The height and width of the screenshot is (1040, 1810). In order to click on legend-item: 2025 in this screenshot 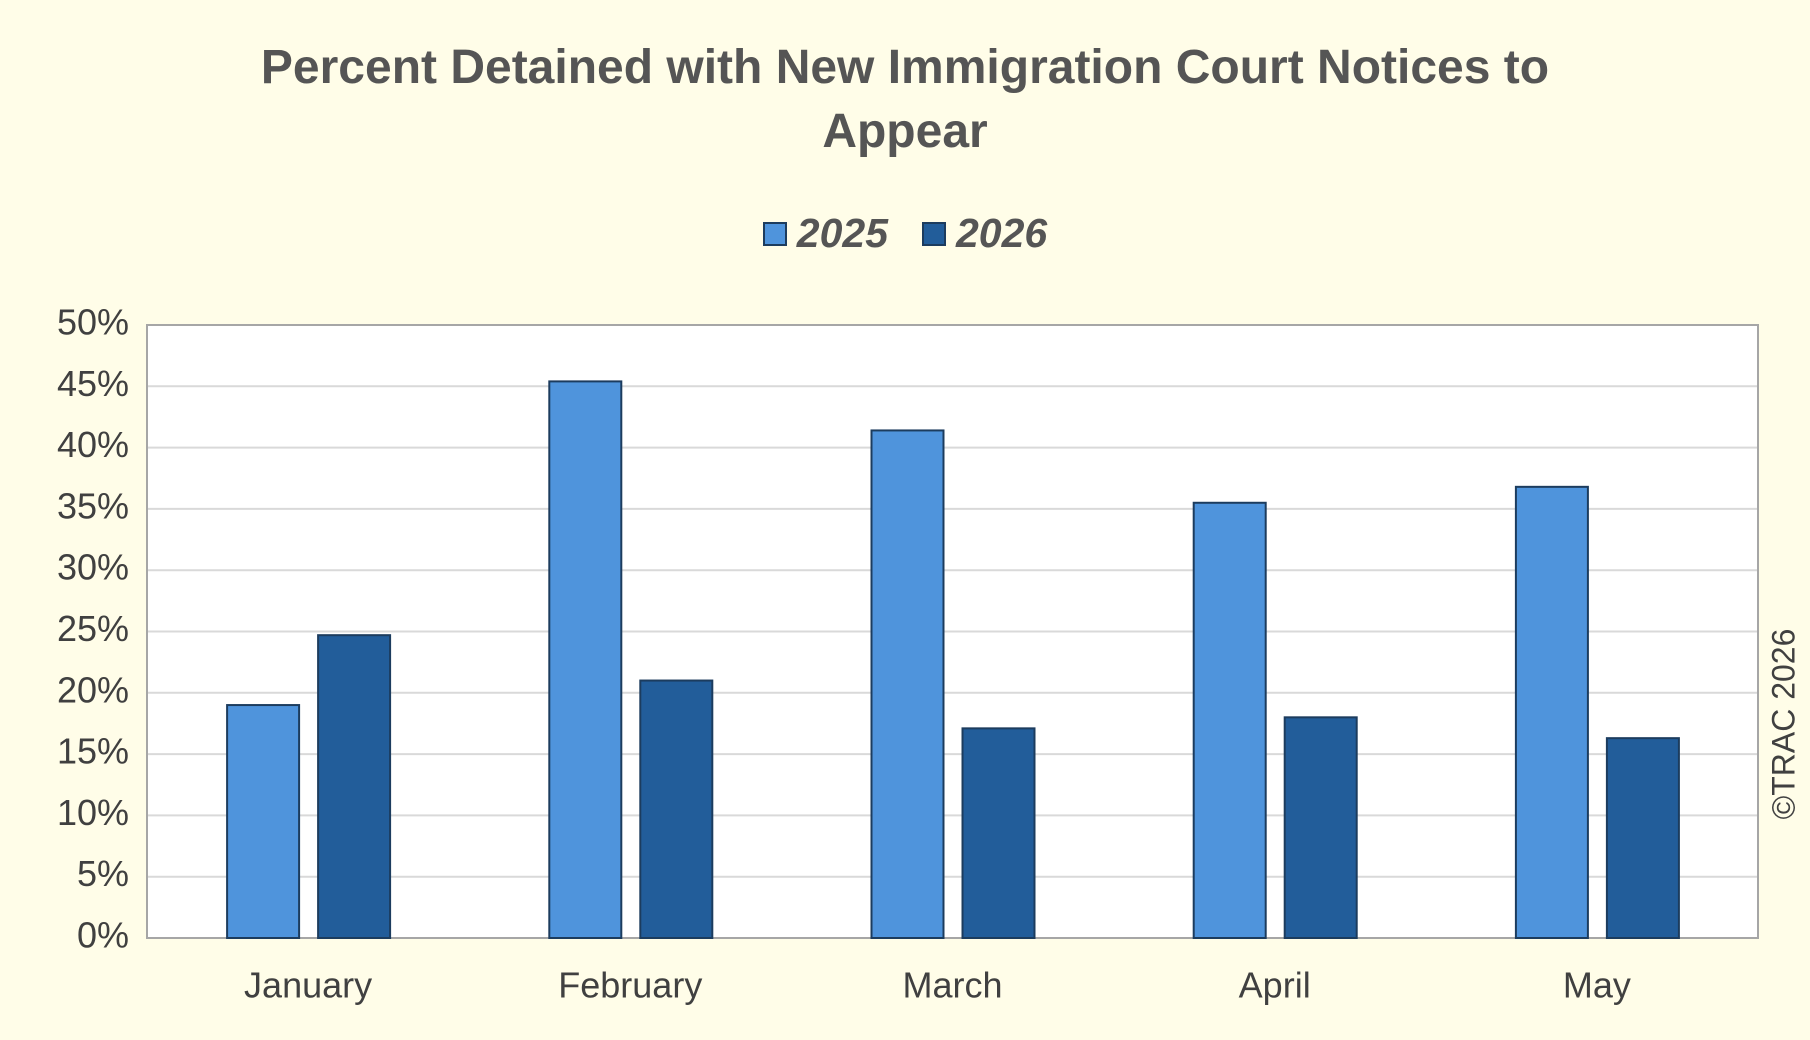, I will do `click(825, 233)`.